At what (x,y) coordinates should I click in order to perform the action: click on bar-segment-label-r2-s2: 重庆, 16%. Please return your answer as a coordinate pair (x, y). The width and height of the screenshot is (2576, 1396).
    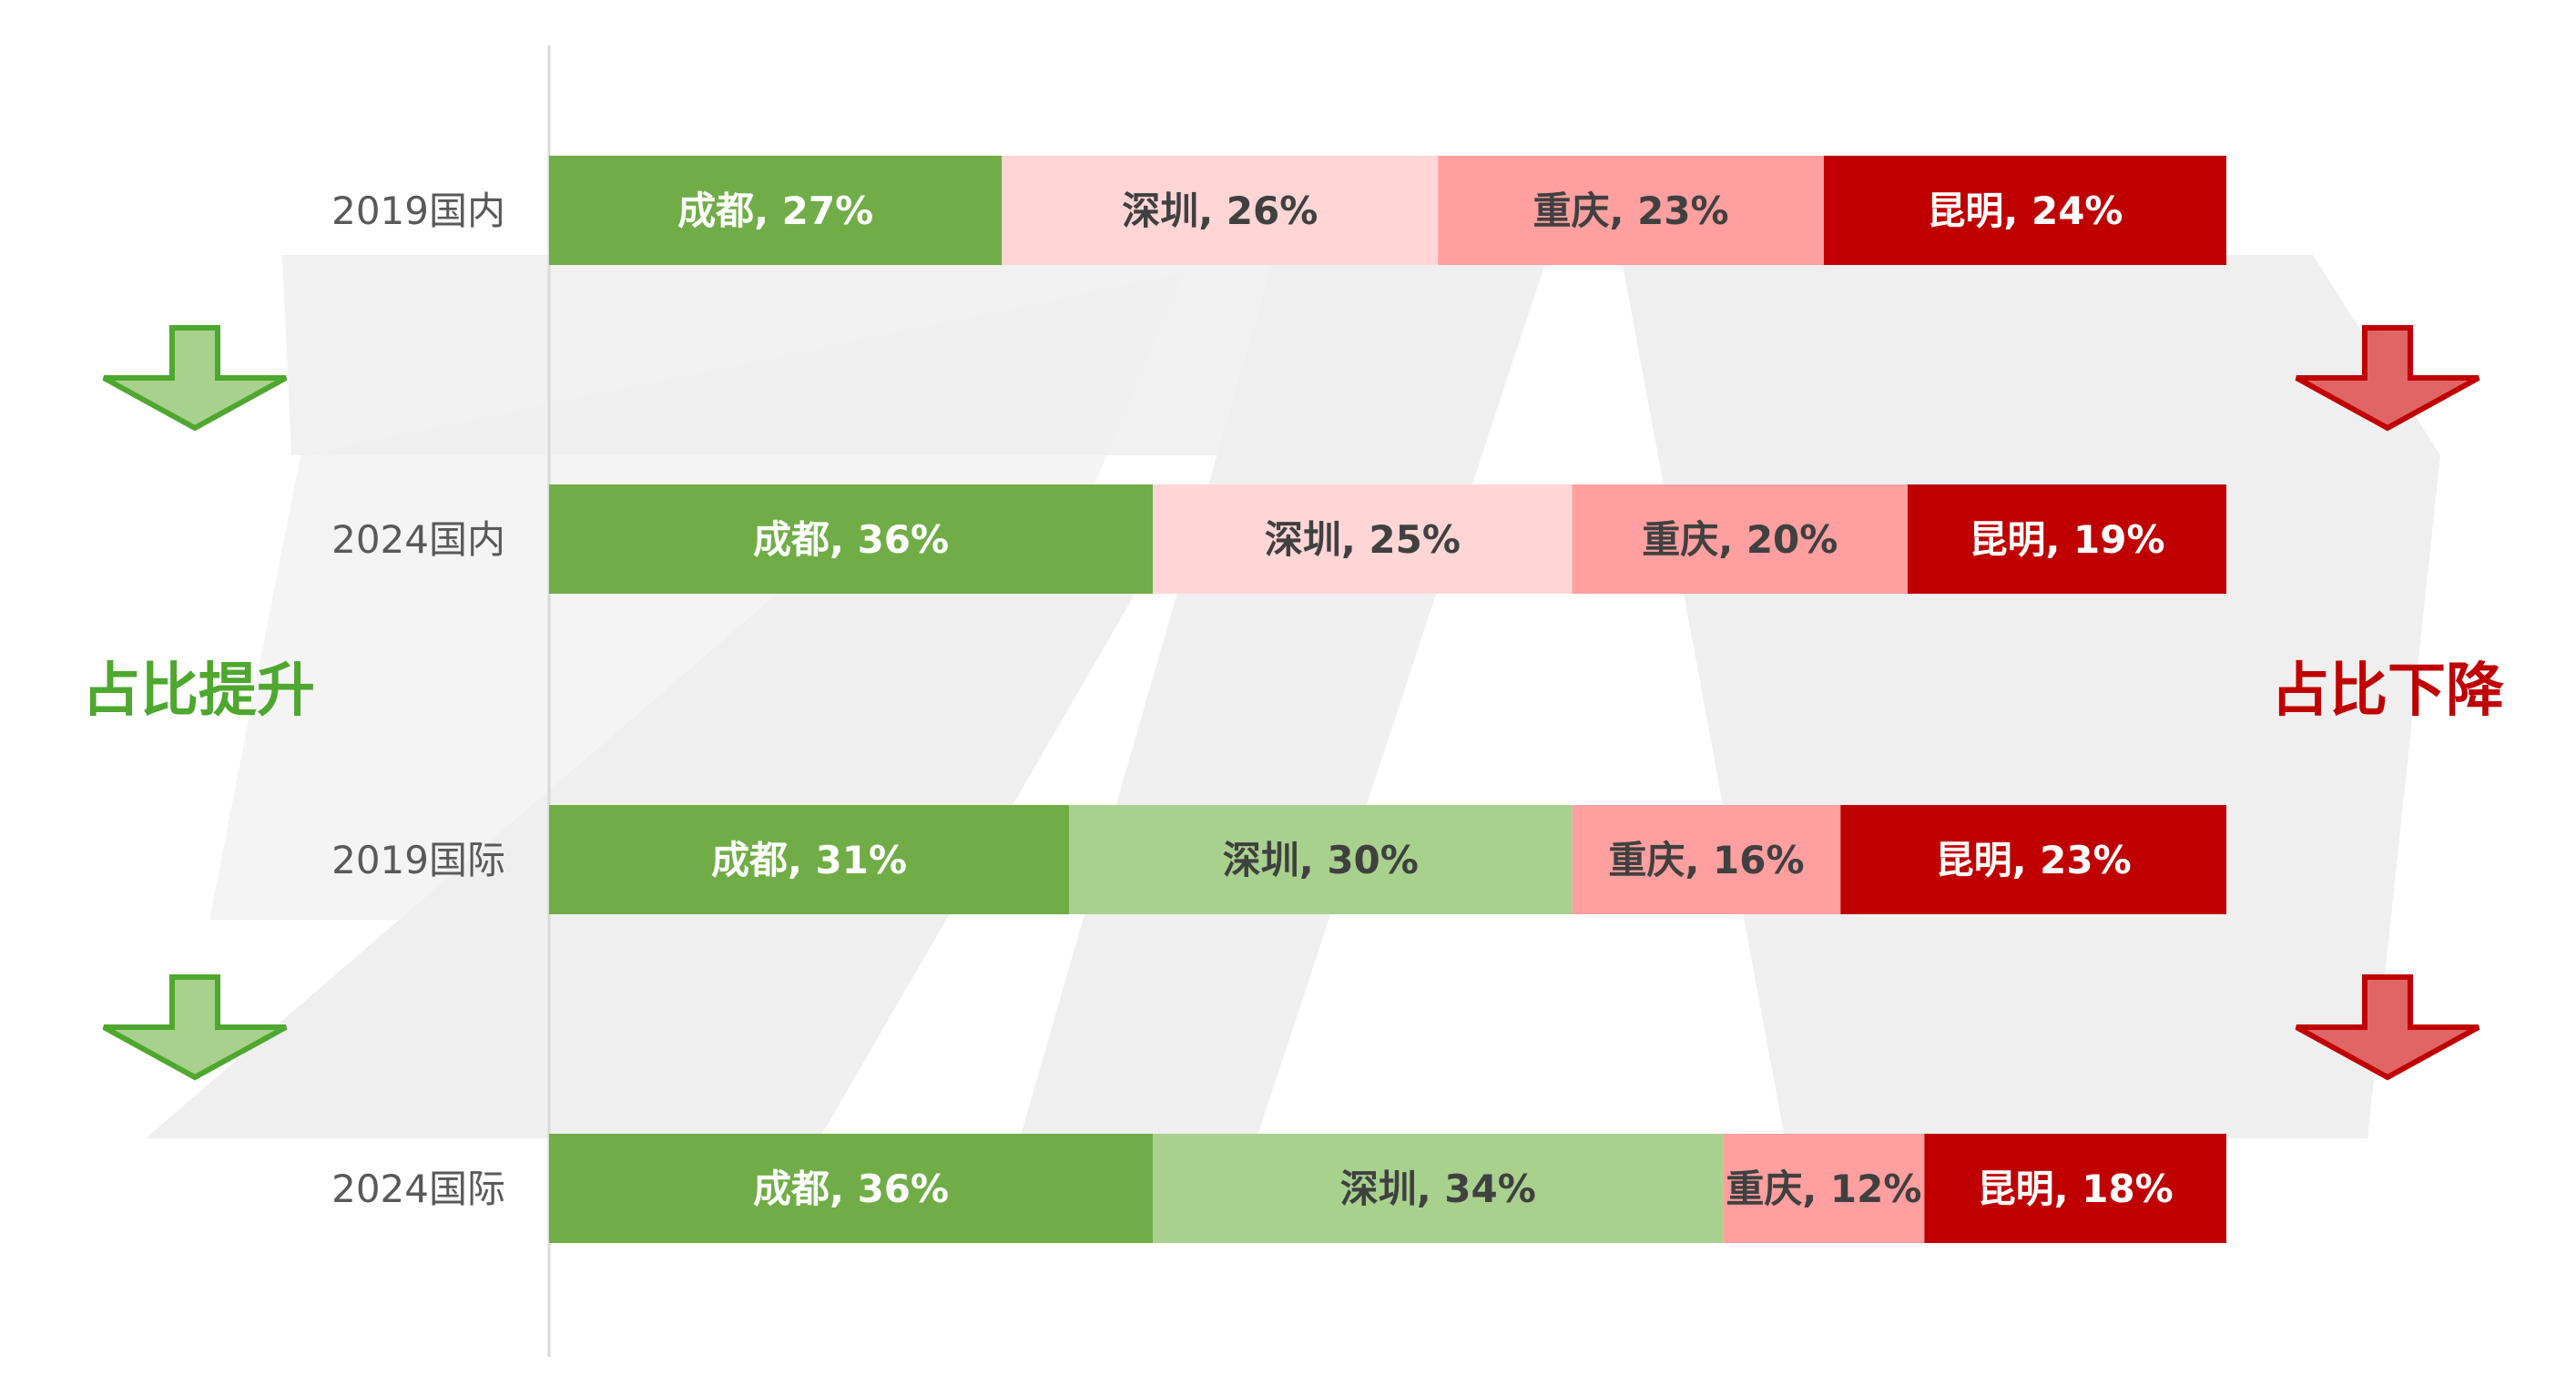
    Looking at the image, I should click on (1706, 860).